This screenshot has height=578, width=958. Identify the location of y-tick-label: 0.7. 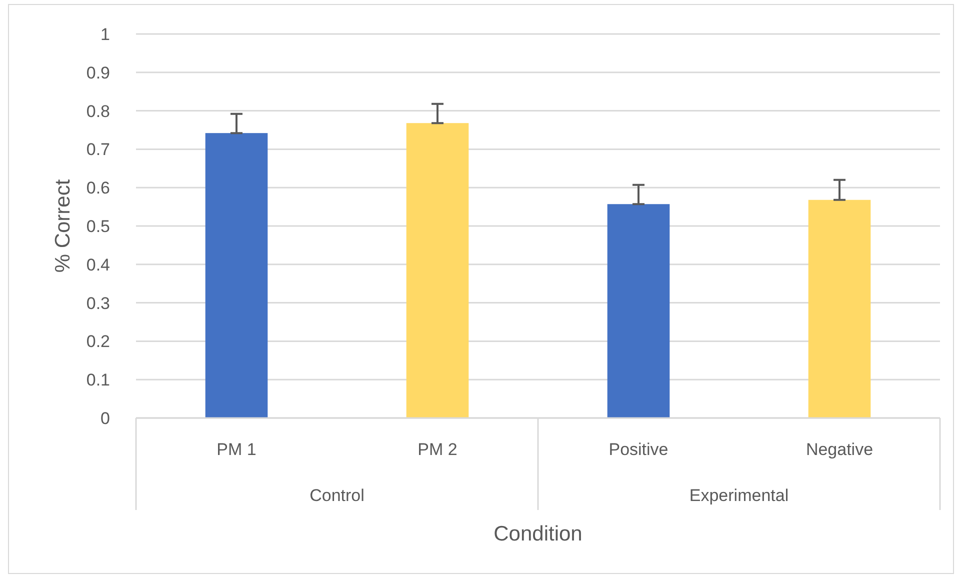
(98, 150).